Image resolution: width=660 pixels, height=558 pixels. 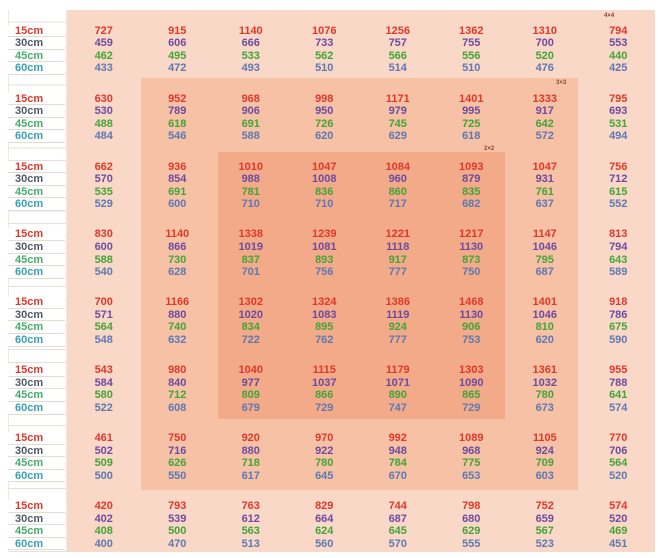 I want to click on value-cell: 540, so click(x=103, y=272).